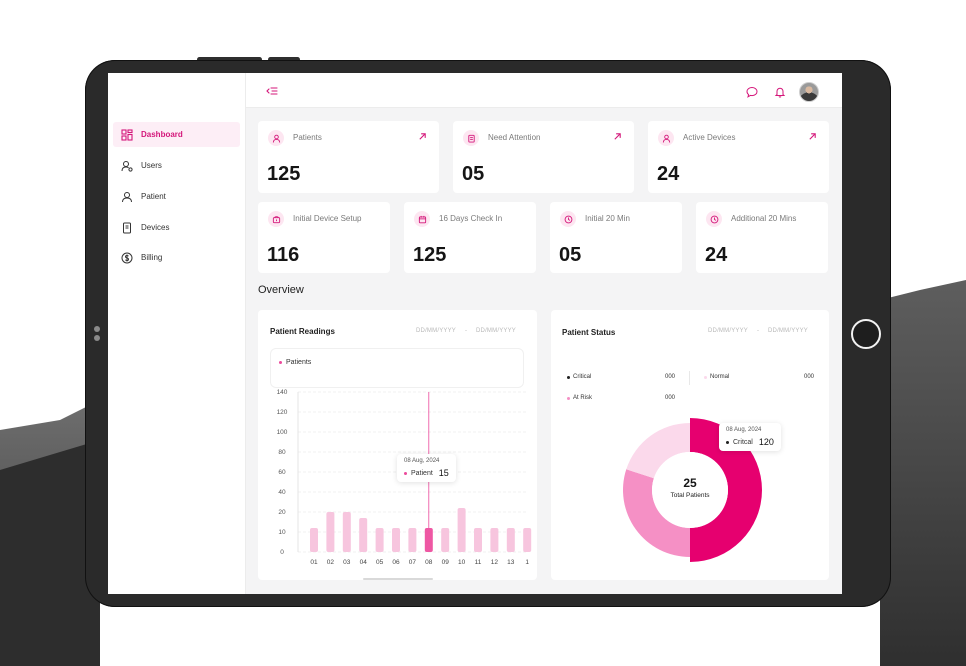 The height and width of the screenshot is (666, 966). What do you see at coordinates (176, 196) in the screenshot?
I see `sidebar-item-patient: Patient` at bounding box center [176, 196].